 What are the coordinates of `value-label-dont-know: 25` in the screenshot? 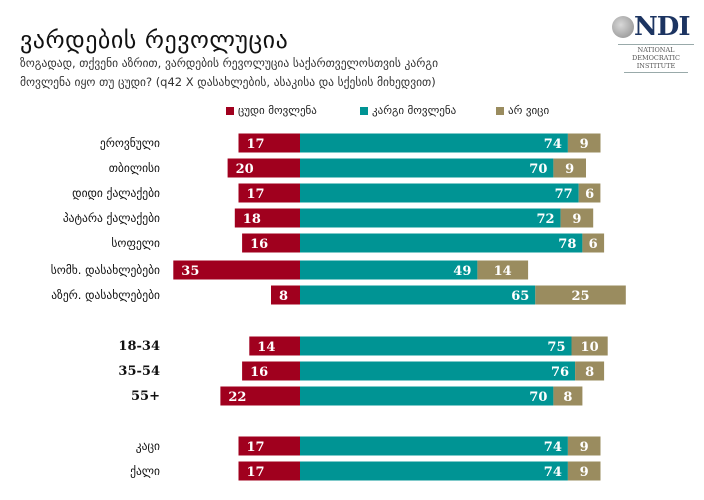 It's located at (580, 296).